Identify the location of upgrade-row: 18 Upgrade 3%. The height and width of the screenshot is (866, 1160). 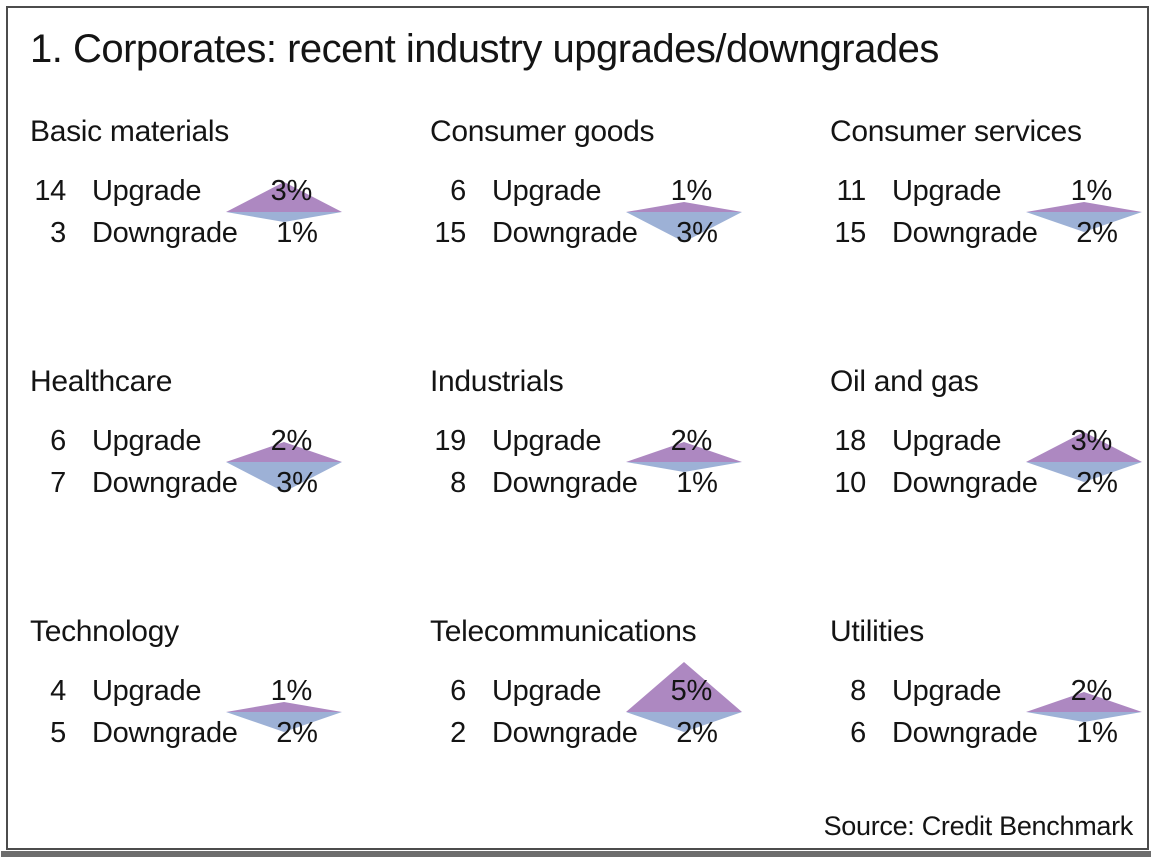
(971, 441).